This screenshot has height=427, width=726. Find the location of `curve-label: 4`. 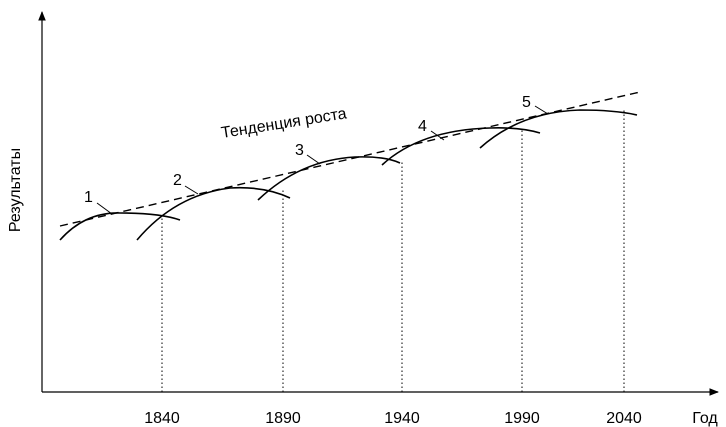

curve-label: 4 is located at coordinates (422, 126).